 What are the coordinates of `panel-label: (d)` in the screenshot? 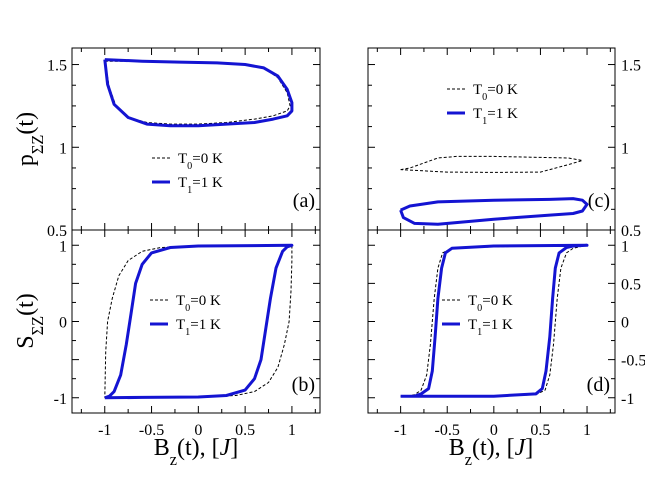 It's located at (598, 385).